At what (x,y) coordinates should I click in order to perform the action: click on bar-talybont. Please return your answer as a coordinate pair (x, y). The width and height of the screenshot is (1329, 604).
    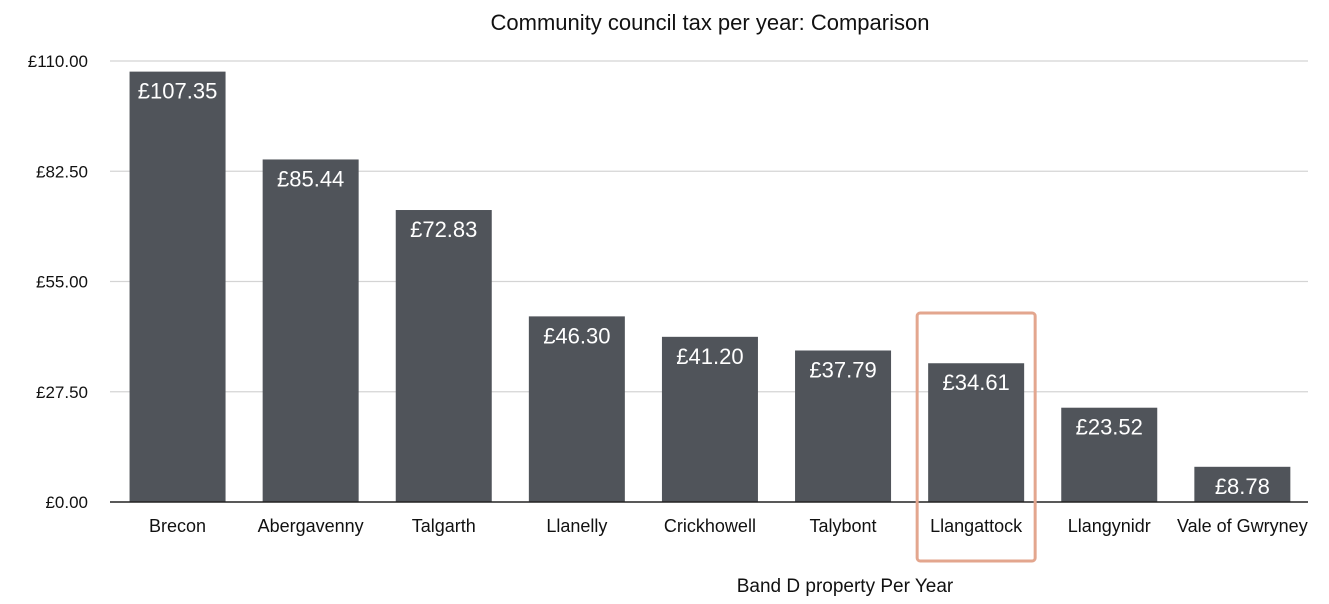
    Looking at the image, I should click on (843, 426).